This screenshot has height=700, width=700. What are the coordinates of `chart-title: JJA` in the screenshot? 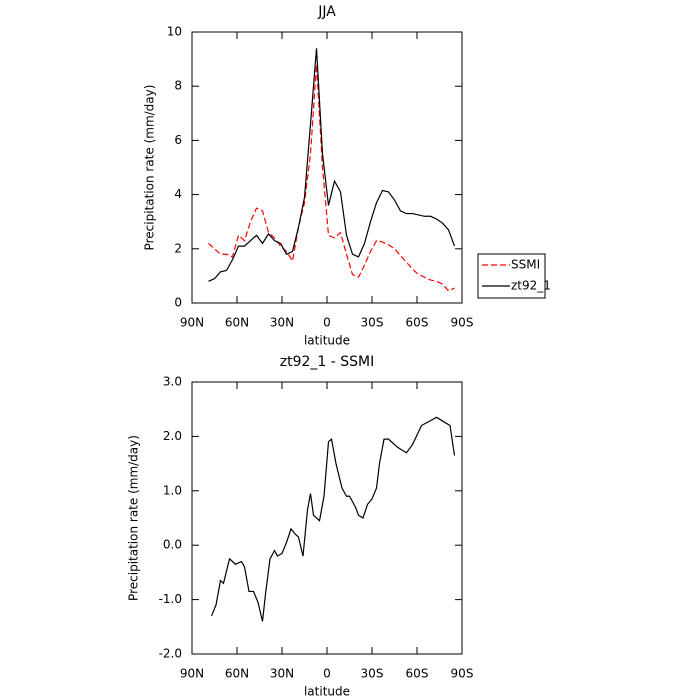 It's located at (326, 12).